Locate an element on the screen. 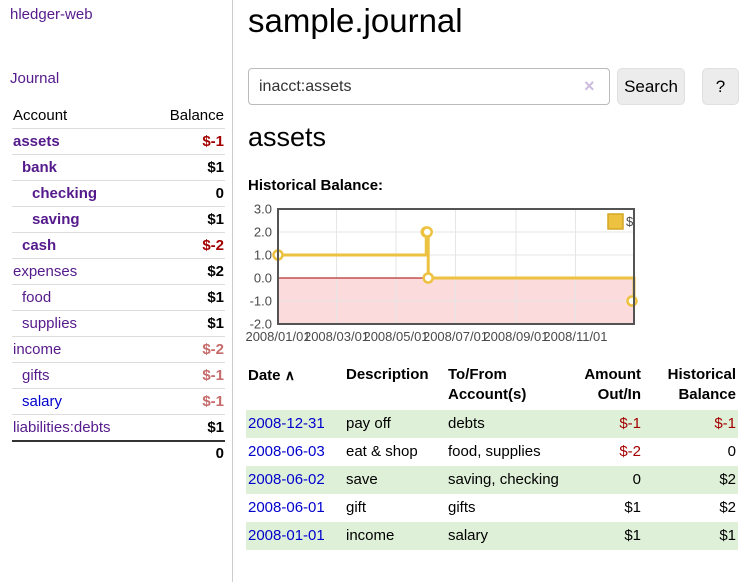 This screenshot has height=582, width=742. svg-text: 2008/11/01 is located at coordinates (575, 336).